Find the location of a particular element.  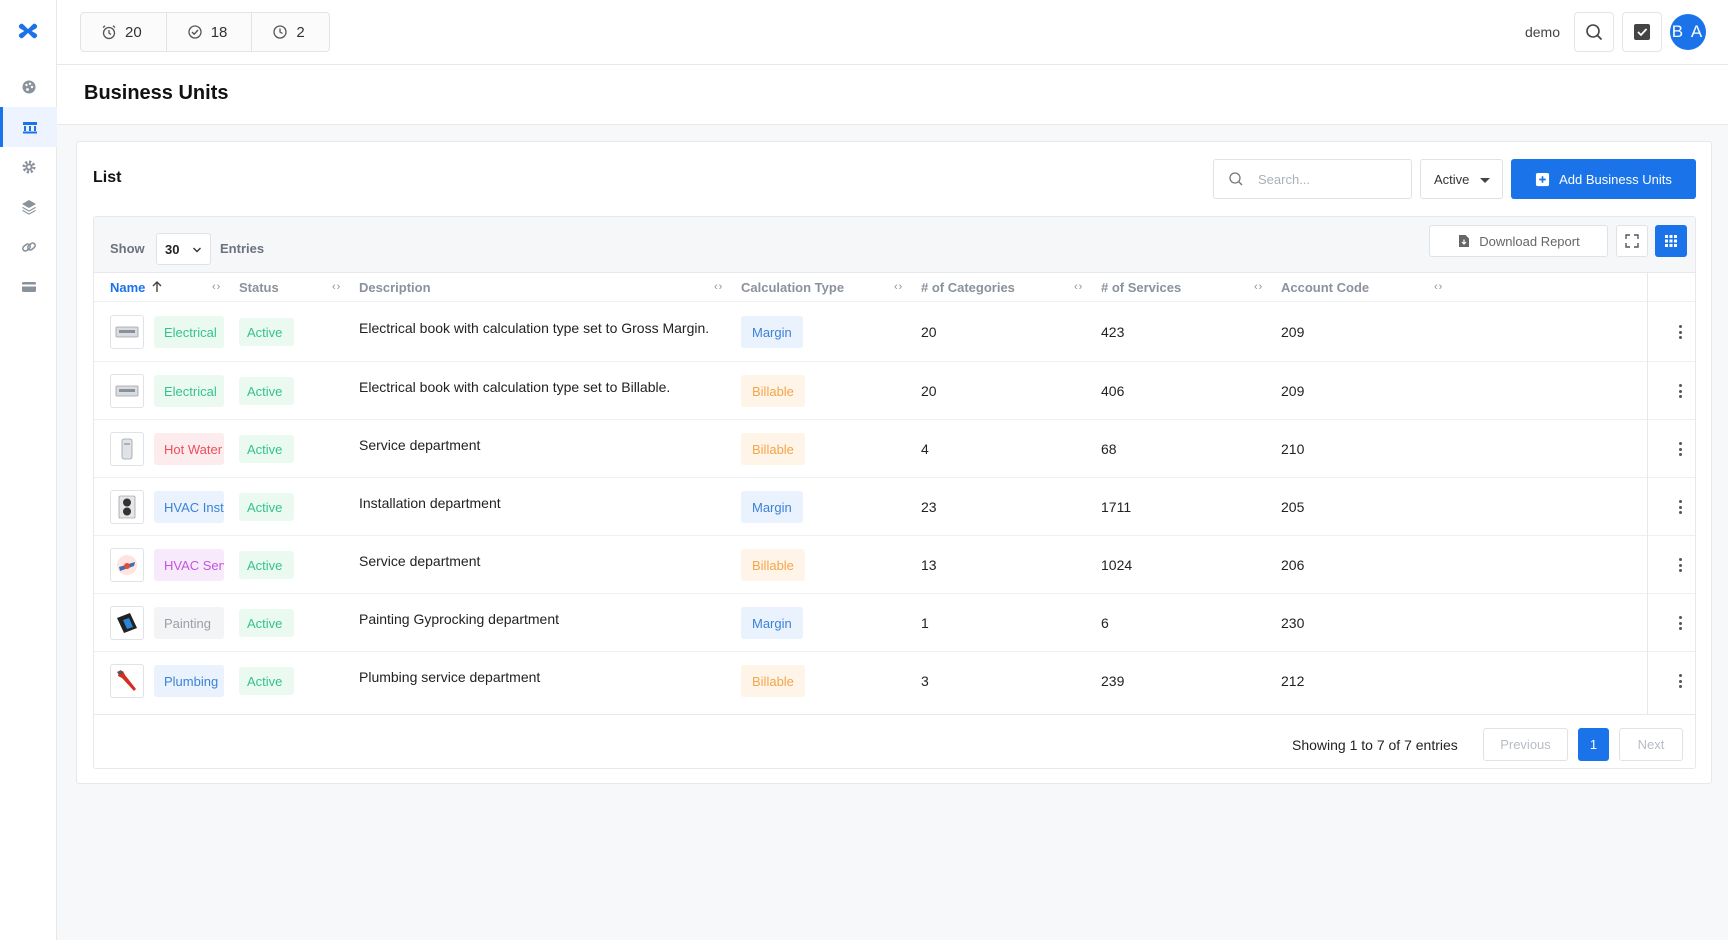

column-header-description: Description is located at coordinates (395, 287).